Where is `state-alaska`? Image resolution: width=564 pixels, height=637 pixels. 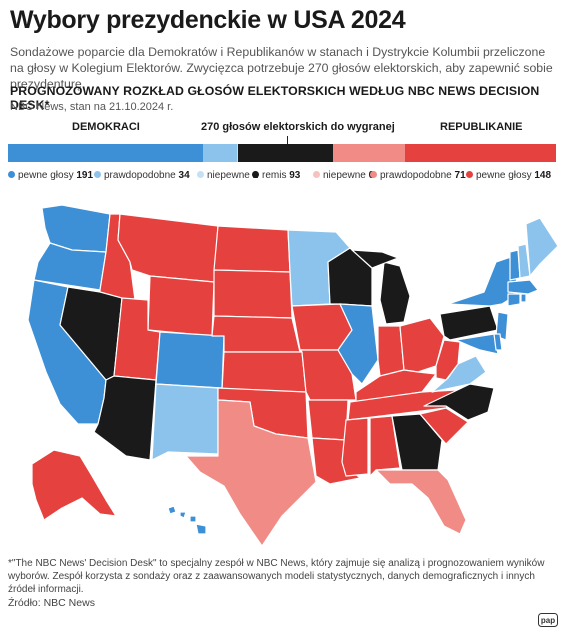
state-alaska is located at coordinates (74, 485).